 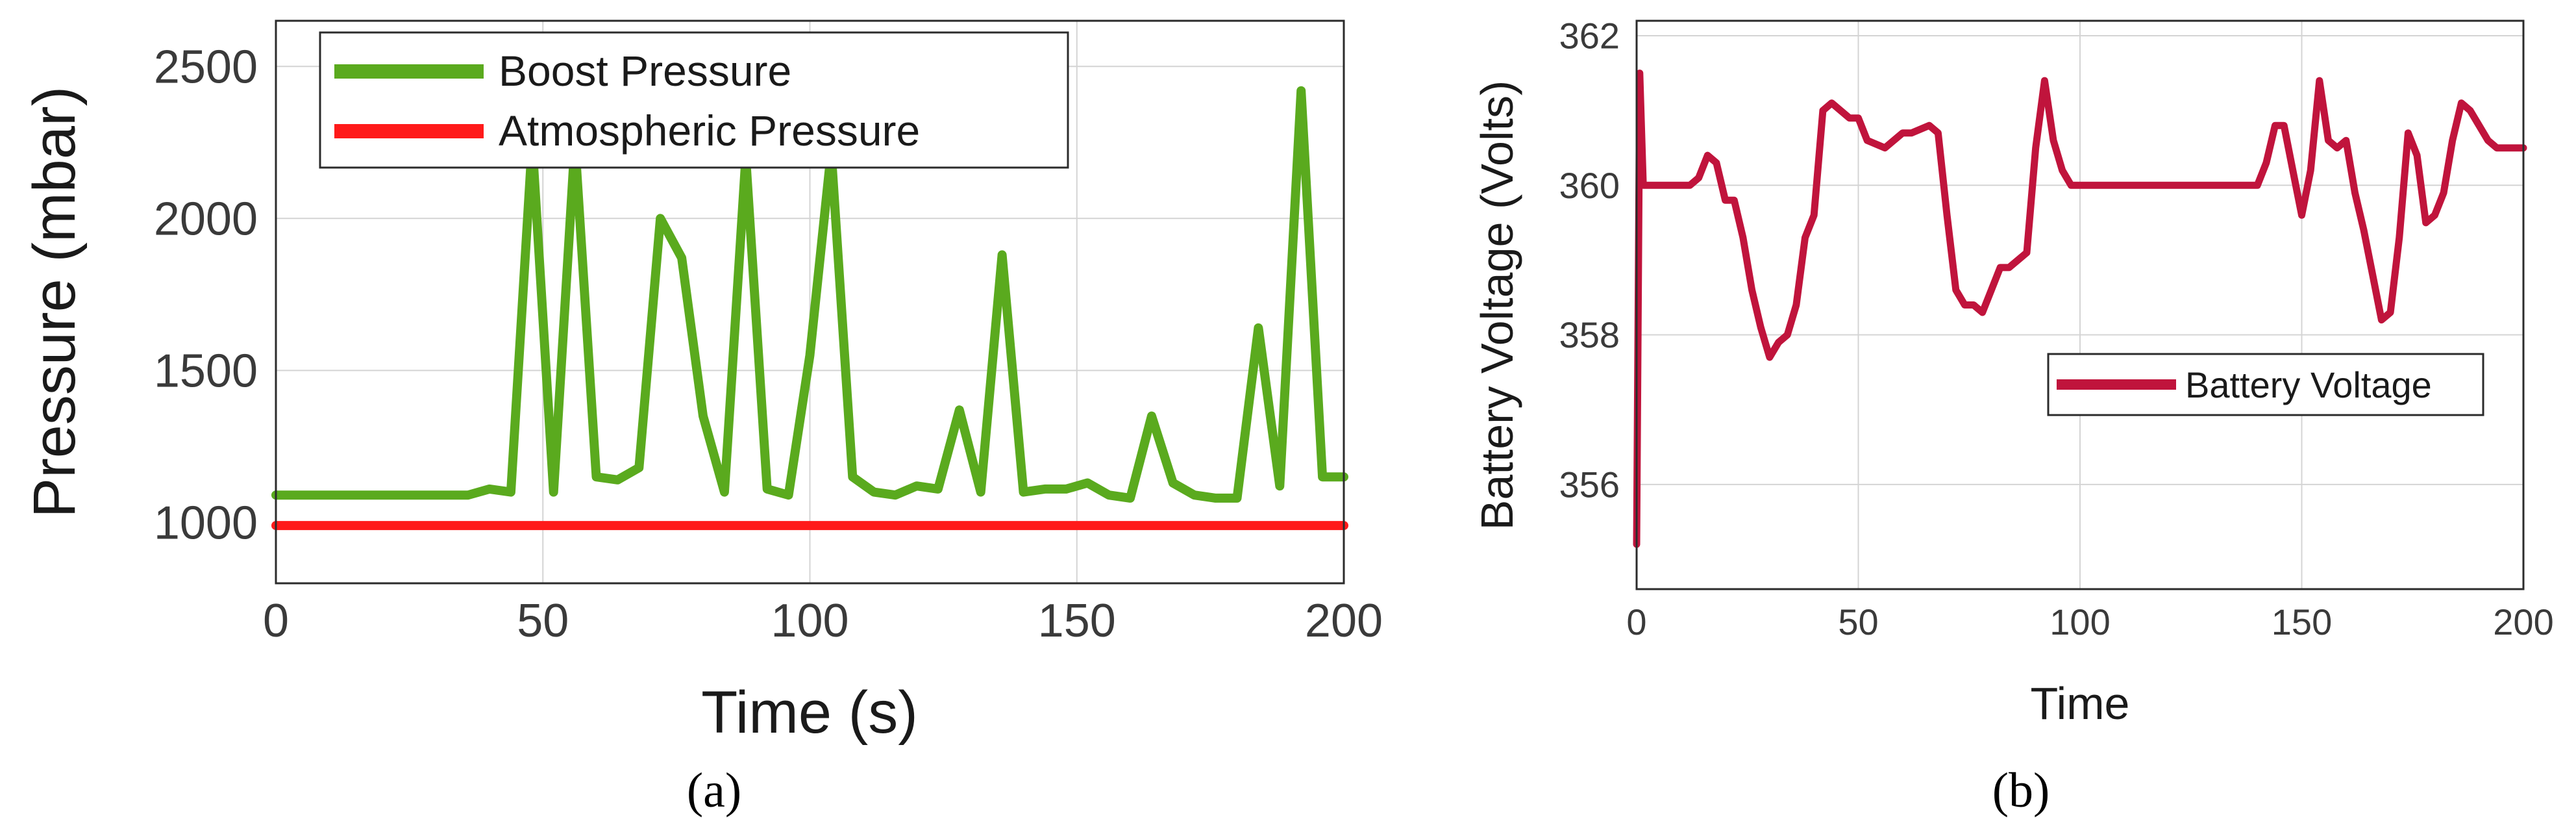 What do you see at coordinates (2523, 621) in the screenshot?
I see `chart-b-xtick-label: 200` at bounding box center [2523, 621].